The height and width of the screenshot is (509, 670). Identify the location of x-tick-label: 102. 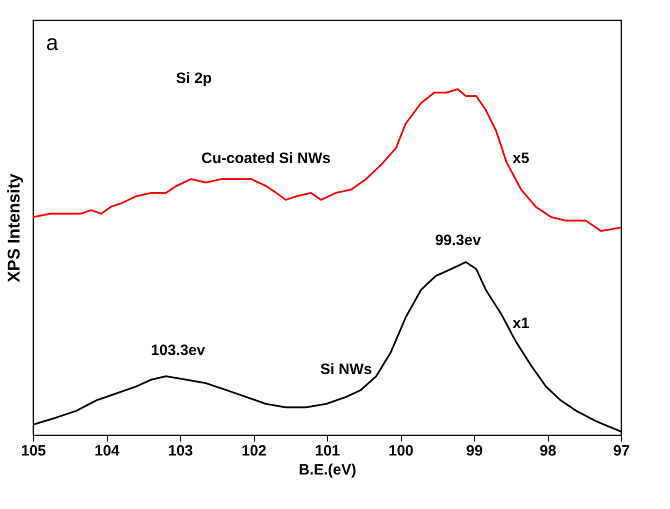
(254, 451).